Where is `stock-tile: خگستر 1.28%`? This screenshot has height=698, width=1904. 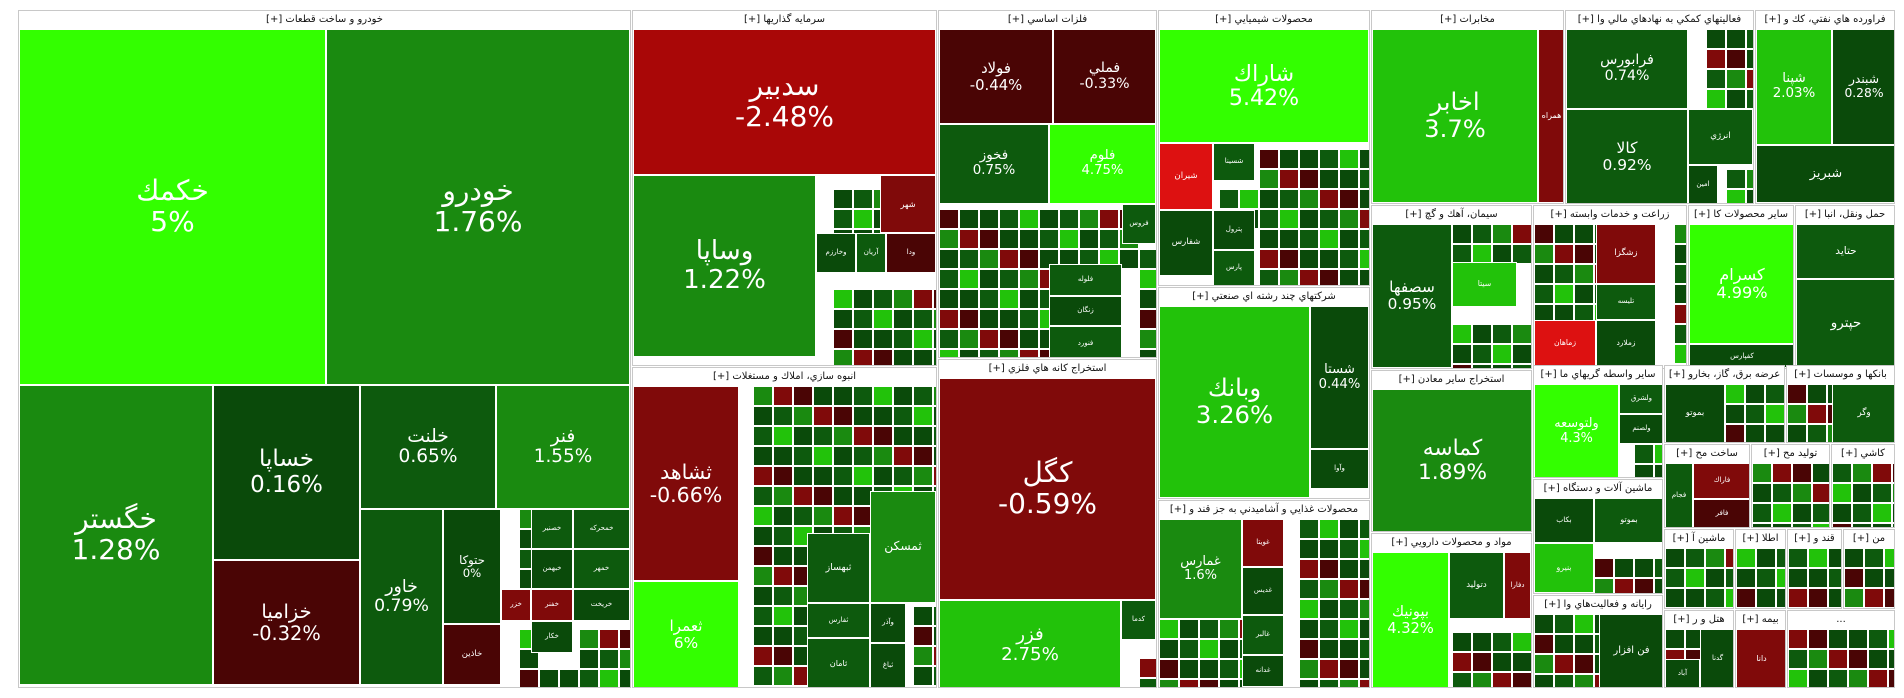
stock-tile: خگستر 1.28% is located at coordinates (116, 535).